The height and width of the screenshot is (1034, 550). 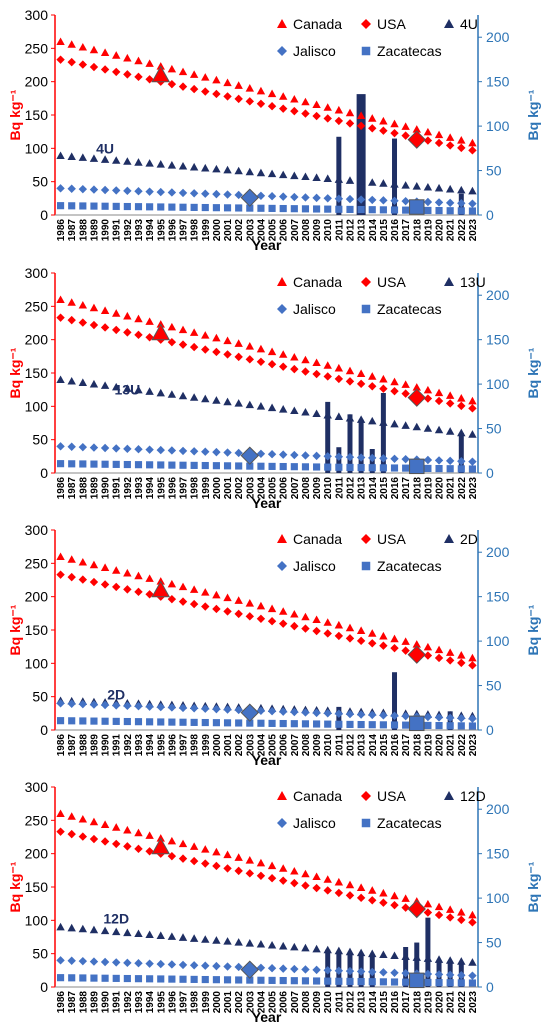 I want to click on x-tick-label: 2018, so click(x=417, y=1002).